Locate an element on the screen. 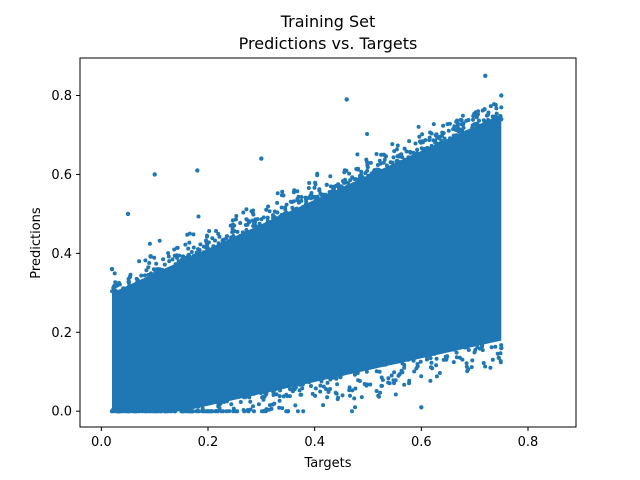 The image size is (640, 480). y-axis-label: Predictions is located at coordinates (36, 243).